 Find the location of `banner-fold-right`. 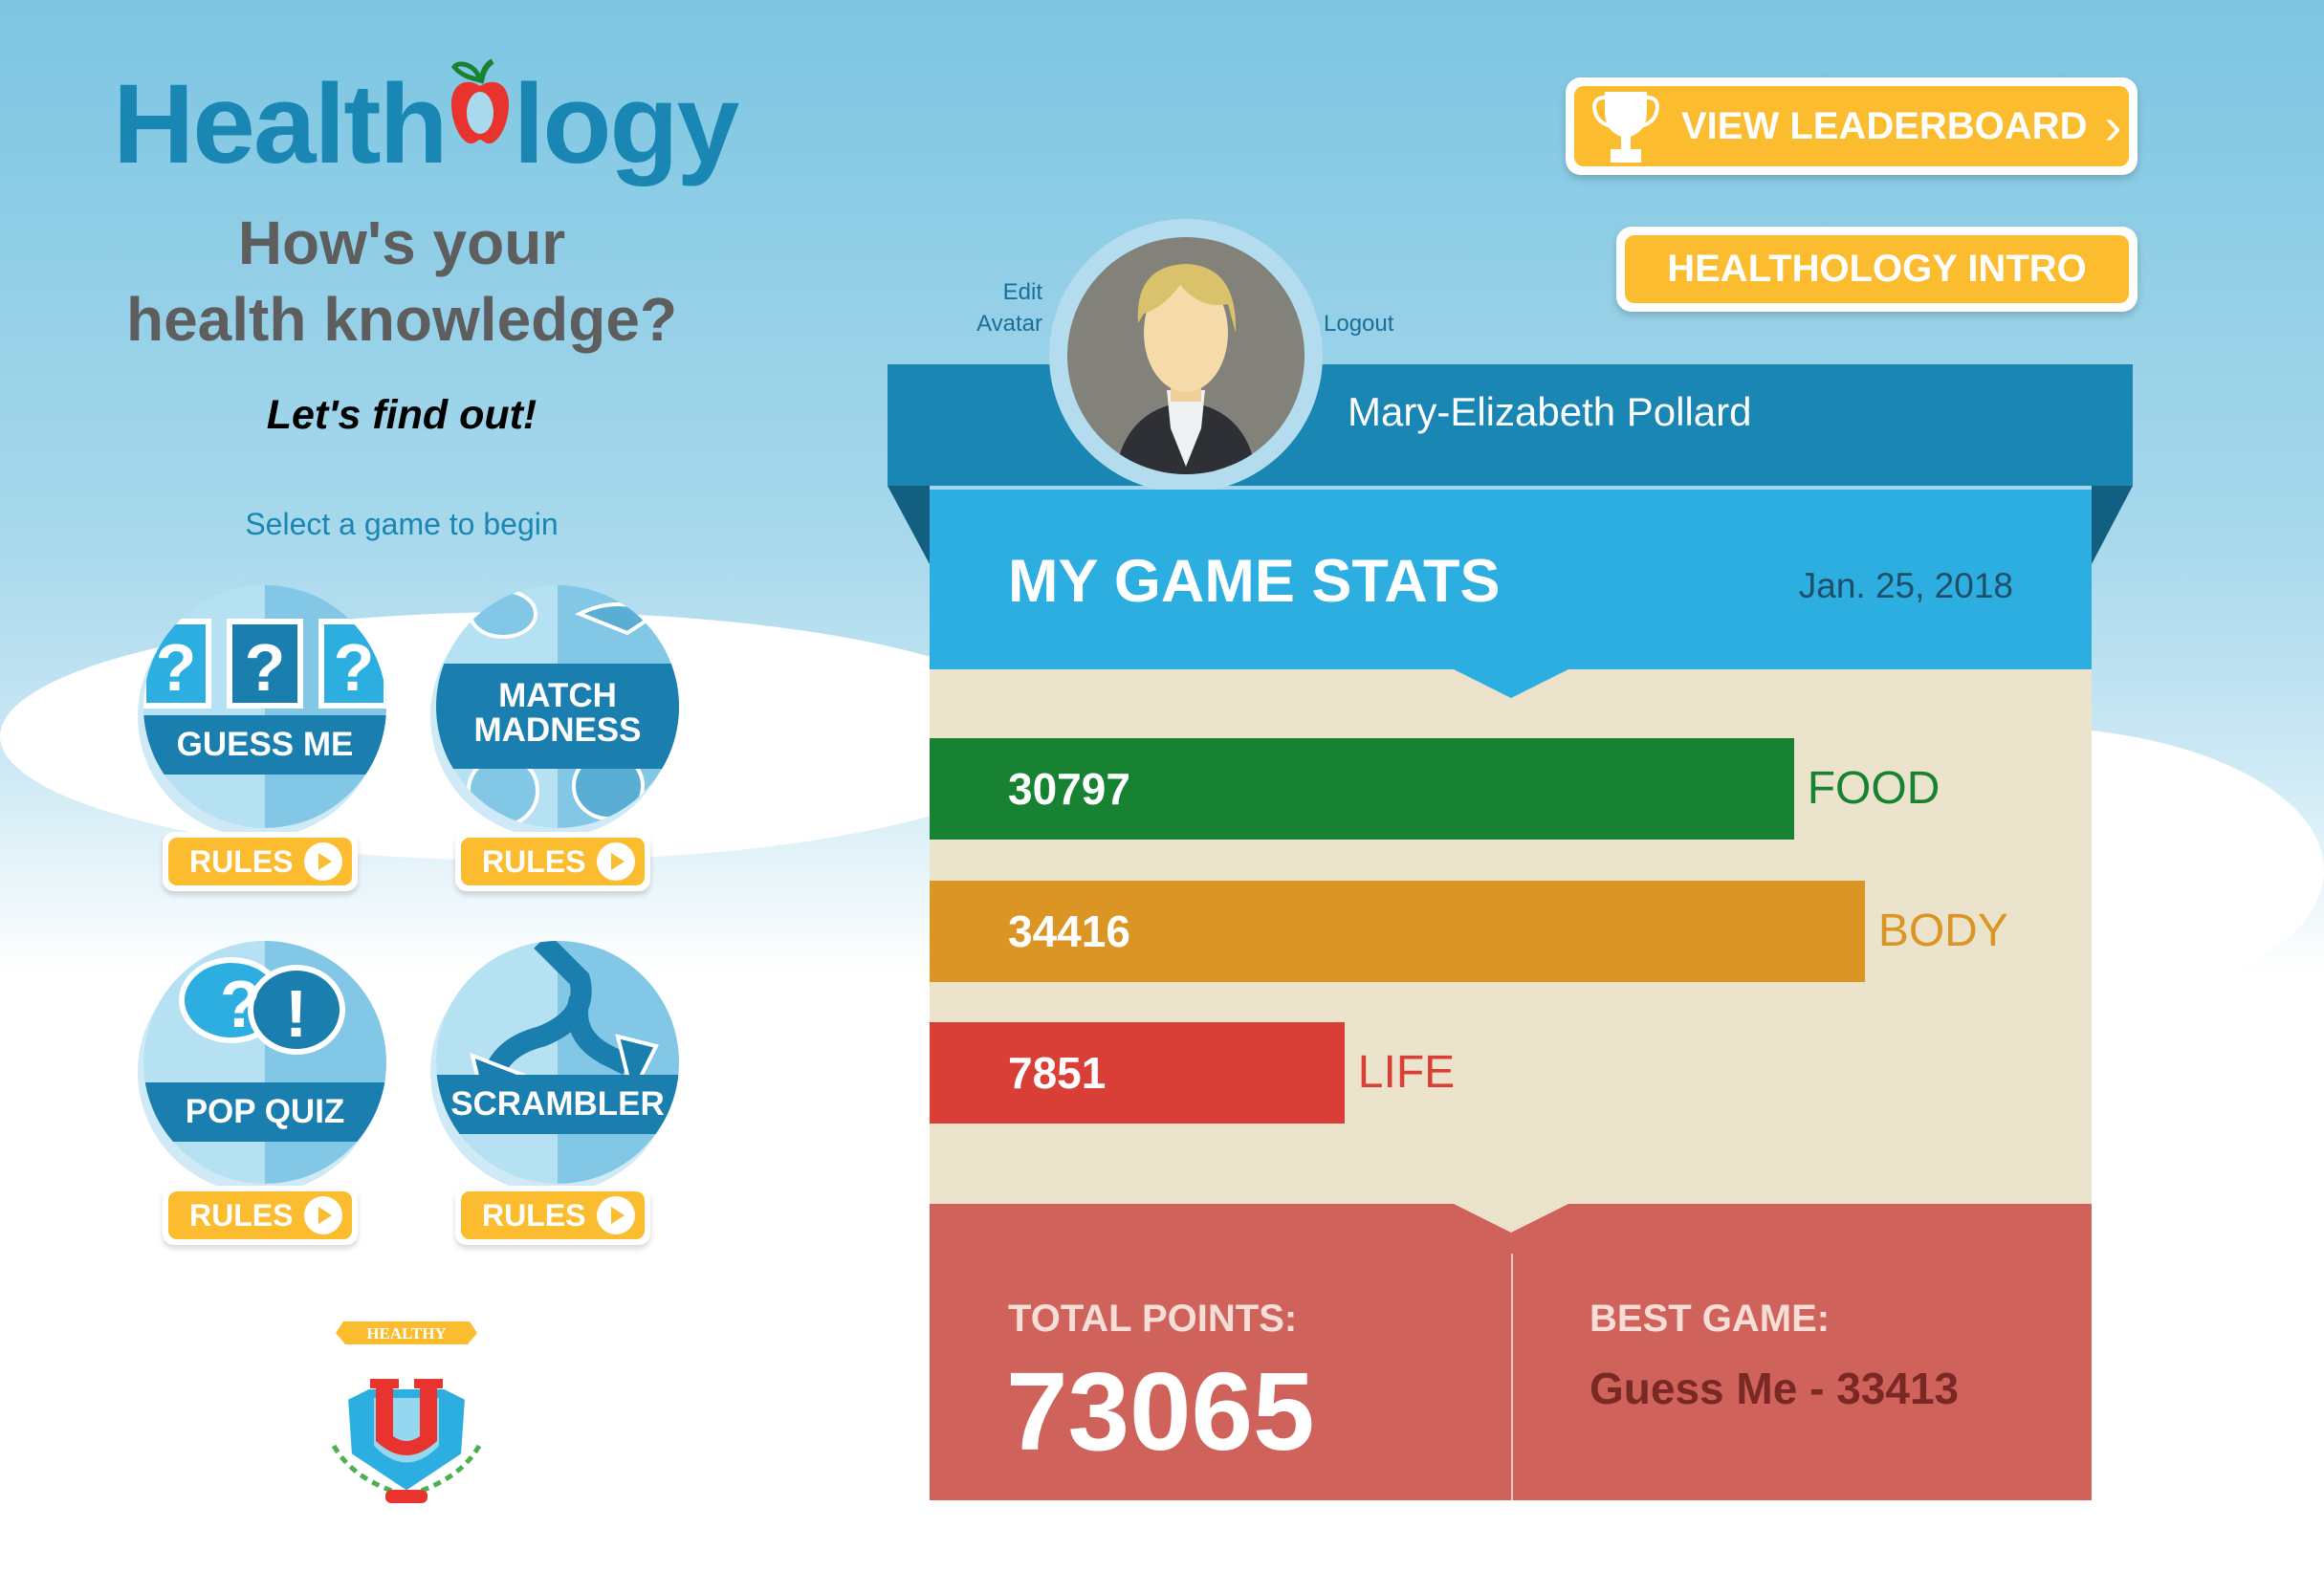

banner-fold-right is located at coordinates (2112, 525).